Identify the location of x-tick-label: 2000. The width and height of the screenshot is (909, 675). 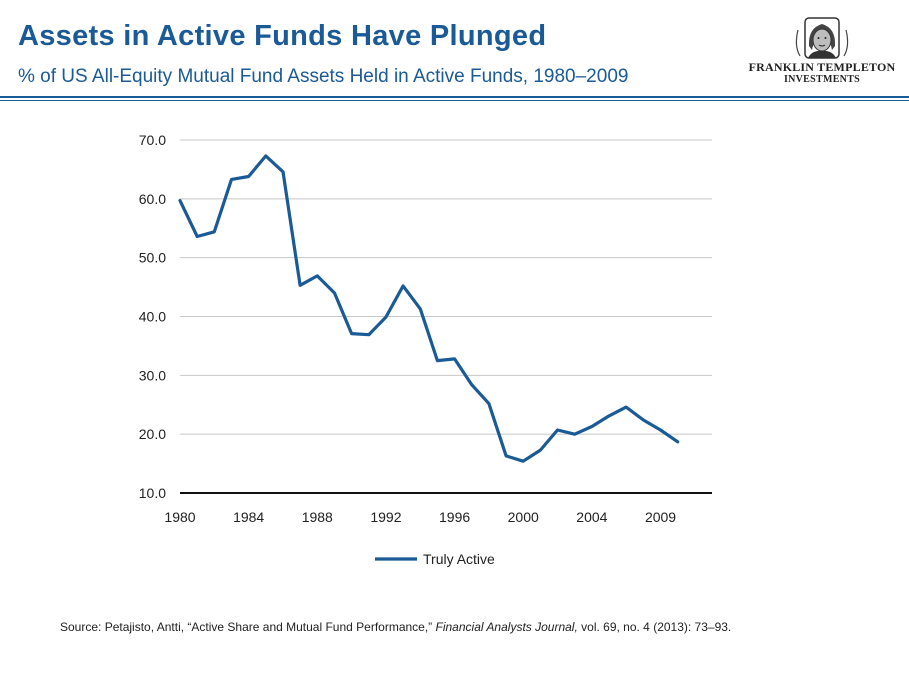
(523, 517).